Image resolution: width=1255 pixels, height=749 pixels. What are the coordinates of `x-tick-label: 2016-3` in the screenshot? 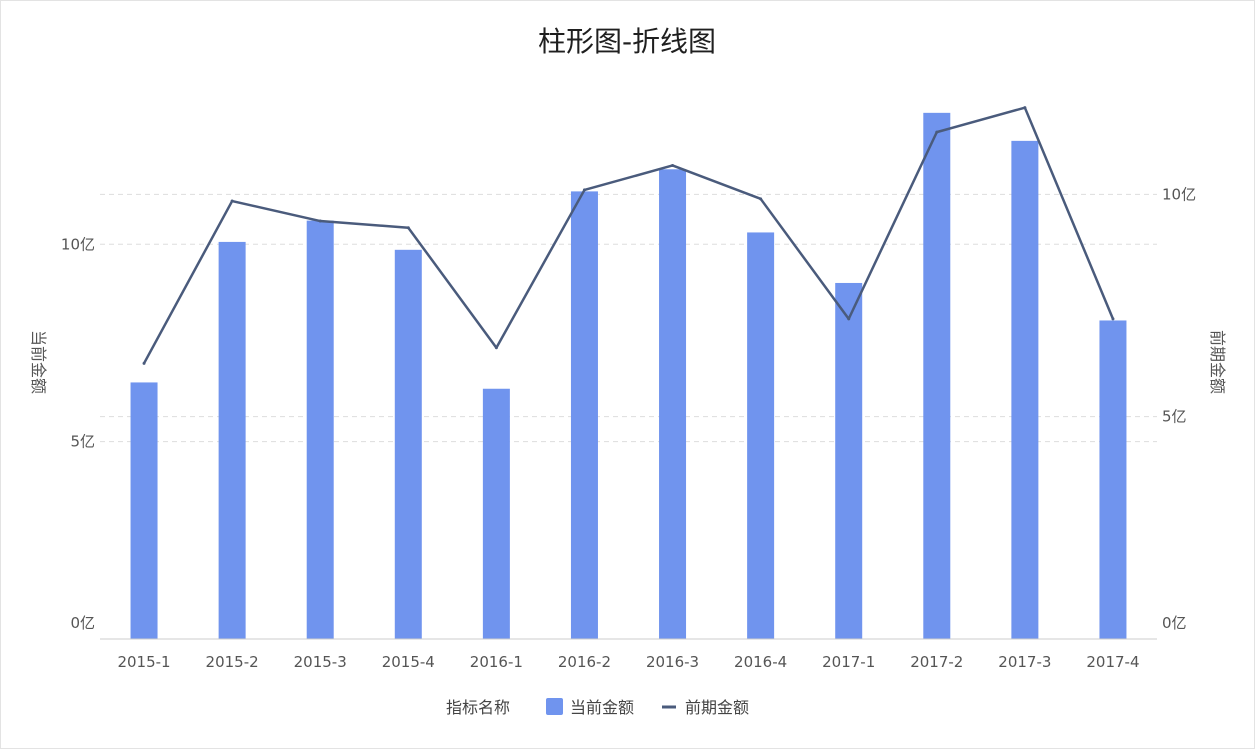 It's located at (672, 662).